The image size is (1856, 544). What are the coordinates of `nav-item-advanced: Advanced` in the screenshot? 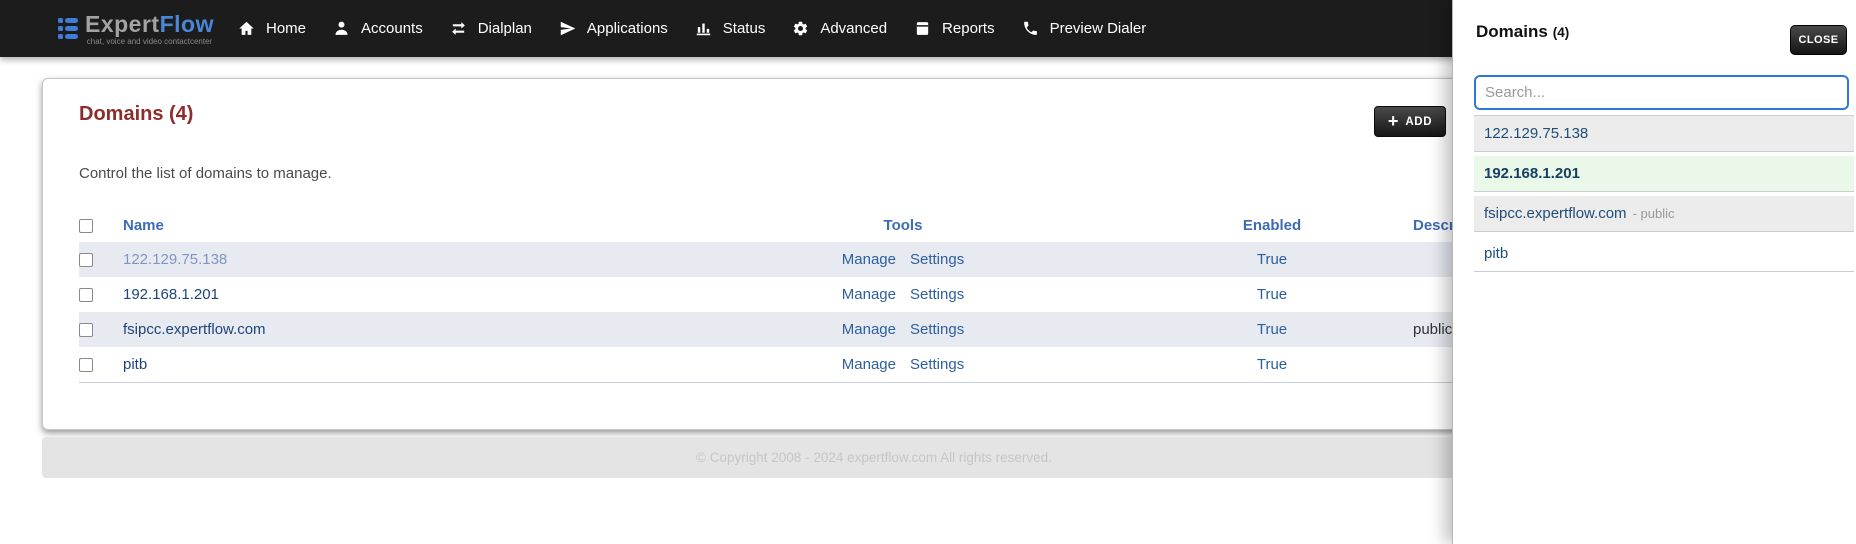 It's located at (839, 28).